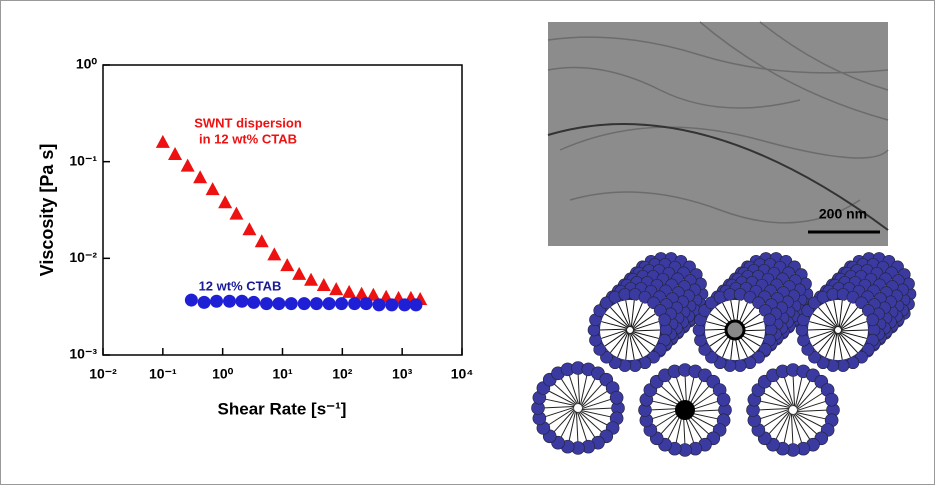  What do you see at coordinates (83, 354) in the screenshot?
I see `y-tick-label: 10⁻³` at bounding box center [83, 354].